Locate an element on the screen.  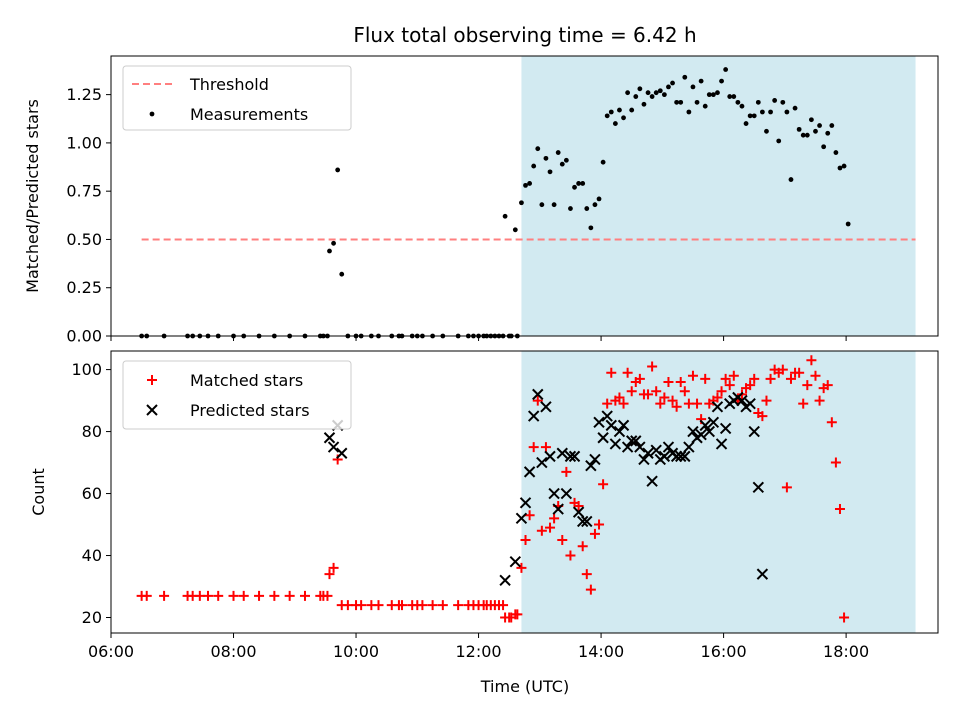
legend-predicted-label: Predicted stars is located at coordinates (250, 410).